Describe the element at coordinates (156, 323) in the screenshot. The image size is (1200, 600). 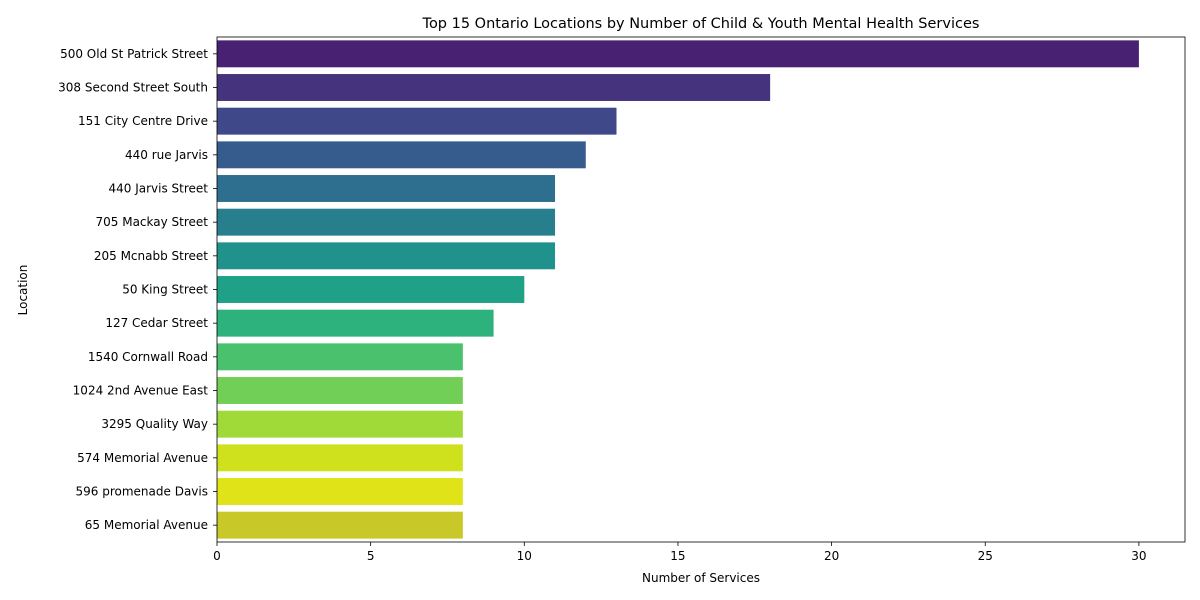
I see `y-tick-label: 127 Cedar Street` at that location.